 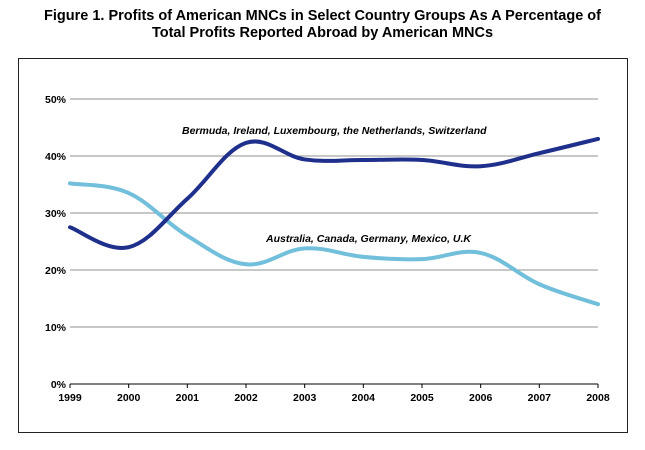 I want to click on x-tick-label: 2002, so click(x=246, y=398).